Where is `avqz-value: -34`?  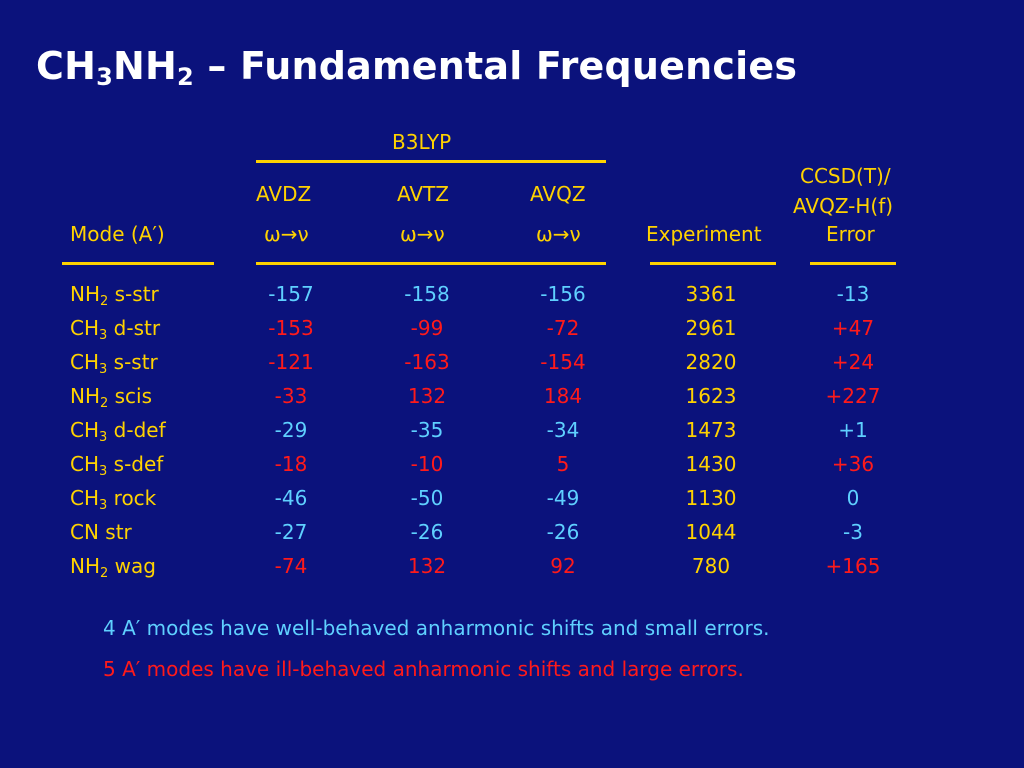 avqz-value: -34 is located at coordinates (563, 430).